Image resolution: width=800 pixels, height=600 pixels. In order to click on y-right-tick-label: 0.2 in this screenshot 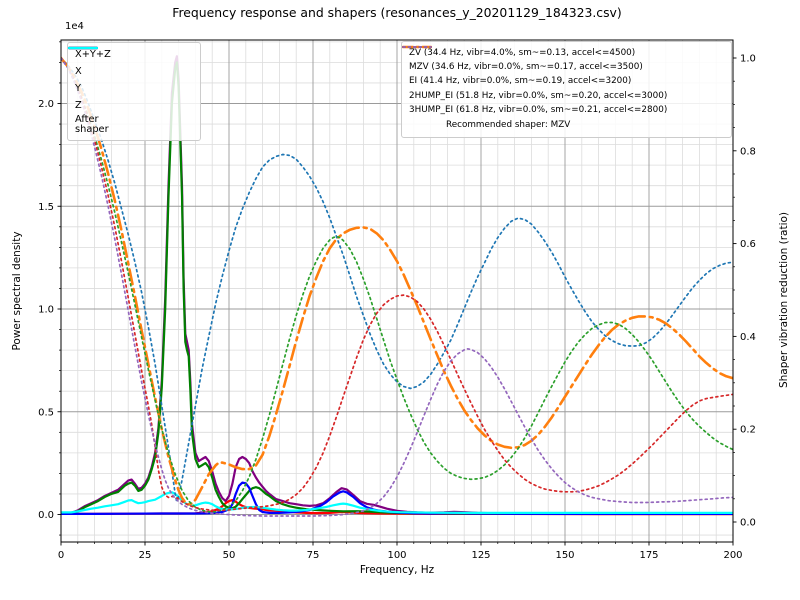, I will do `click(748, 430)`.